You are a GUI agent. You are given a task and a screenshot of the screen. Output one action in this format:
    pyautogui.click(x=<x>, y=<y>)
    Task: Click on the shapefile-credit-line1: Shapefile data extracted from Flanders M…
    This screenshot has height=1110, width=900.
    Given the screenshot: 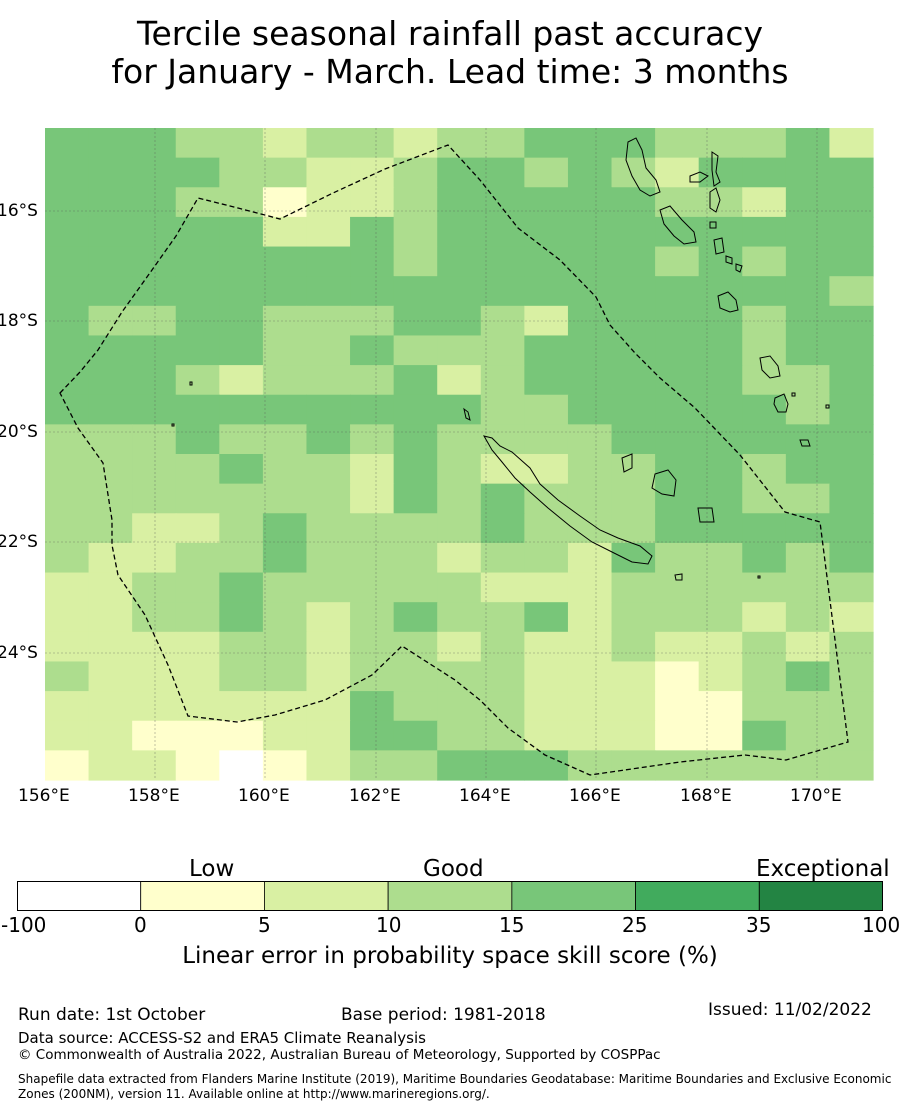 What is the action you would take?
    pyautogui.click(x=455, y=1079)
    